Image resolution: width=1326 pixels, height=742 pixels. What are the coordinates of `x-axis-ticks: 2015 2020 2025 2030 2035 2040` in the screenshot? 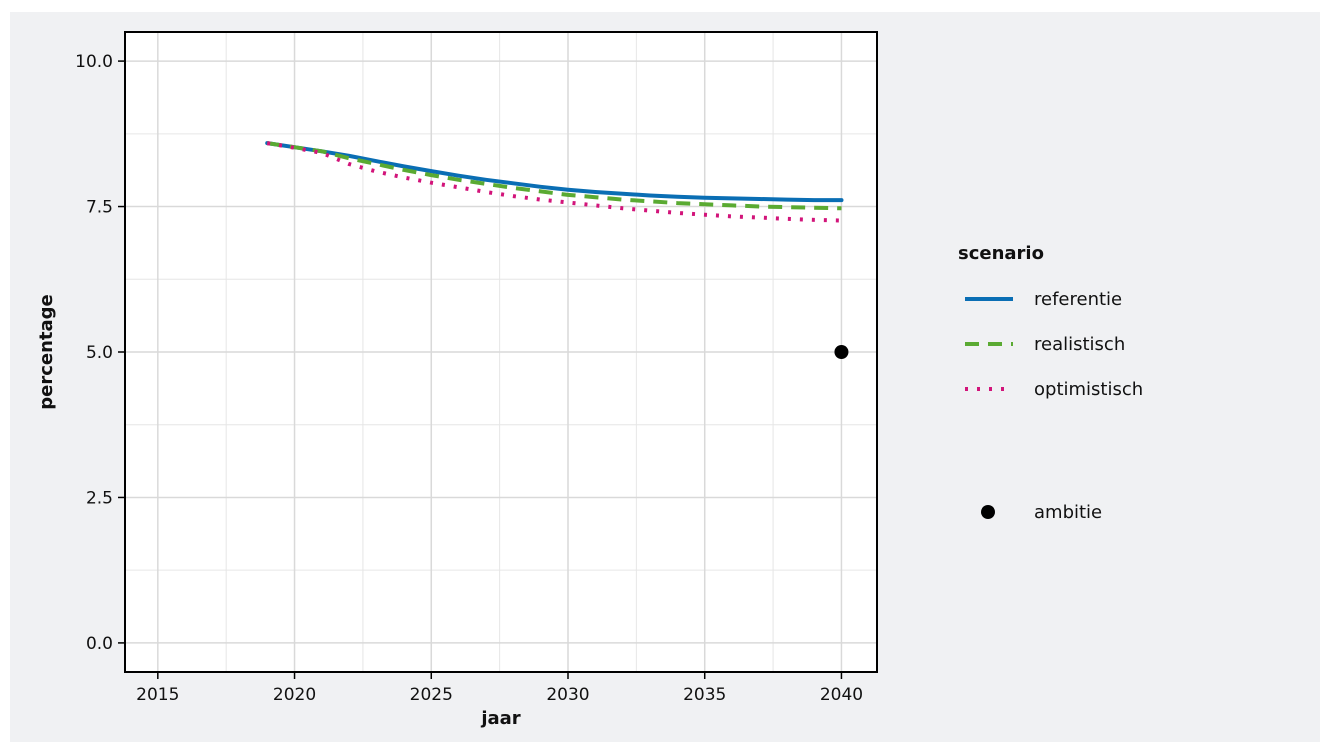 It's located at (499, 688).